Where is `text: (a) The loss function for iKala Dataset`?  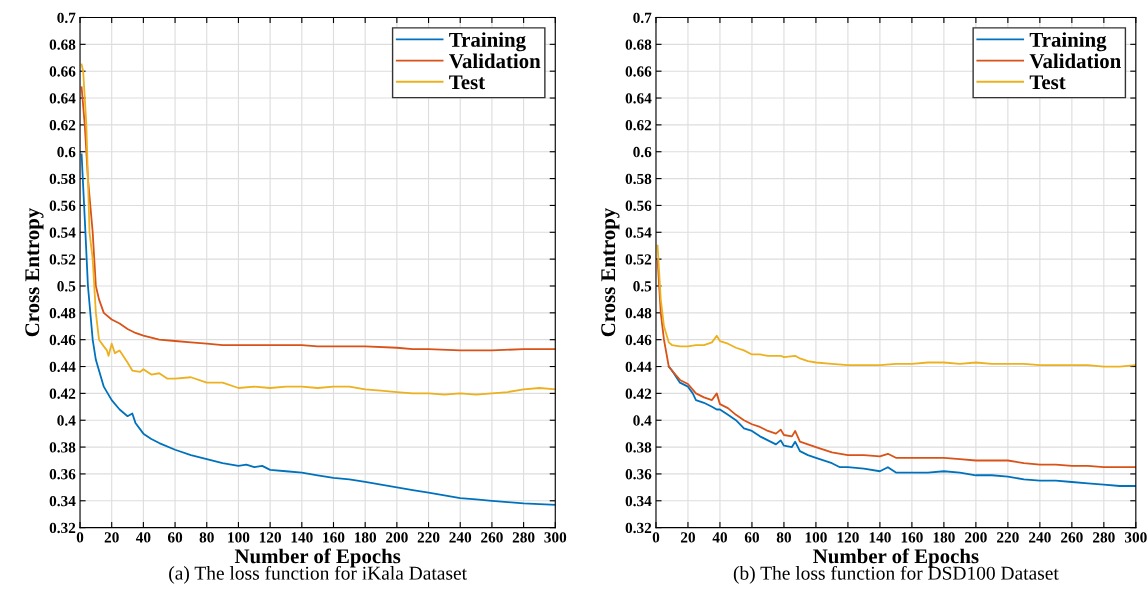
text: (a) The loss function for iKala Dataset is located at coordinates (318, 574).